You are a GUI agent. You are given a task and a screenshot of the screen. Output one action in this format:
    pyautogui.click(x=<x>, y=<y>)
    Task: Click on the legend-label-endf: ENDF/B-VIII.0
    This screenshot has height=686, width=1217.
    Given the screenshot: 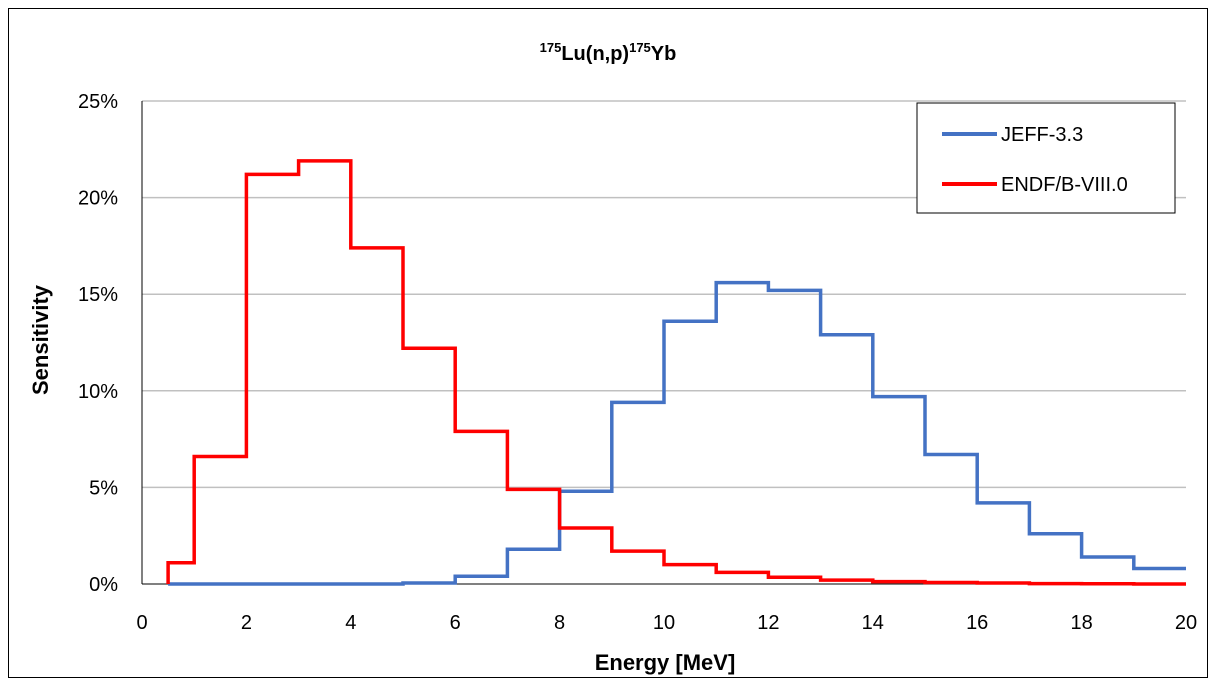 What is the action you would take?
    pyautogui.click(x=1064, y=185)
    